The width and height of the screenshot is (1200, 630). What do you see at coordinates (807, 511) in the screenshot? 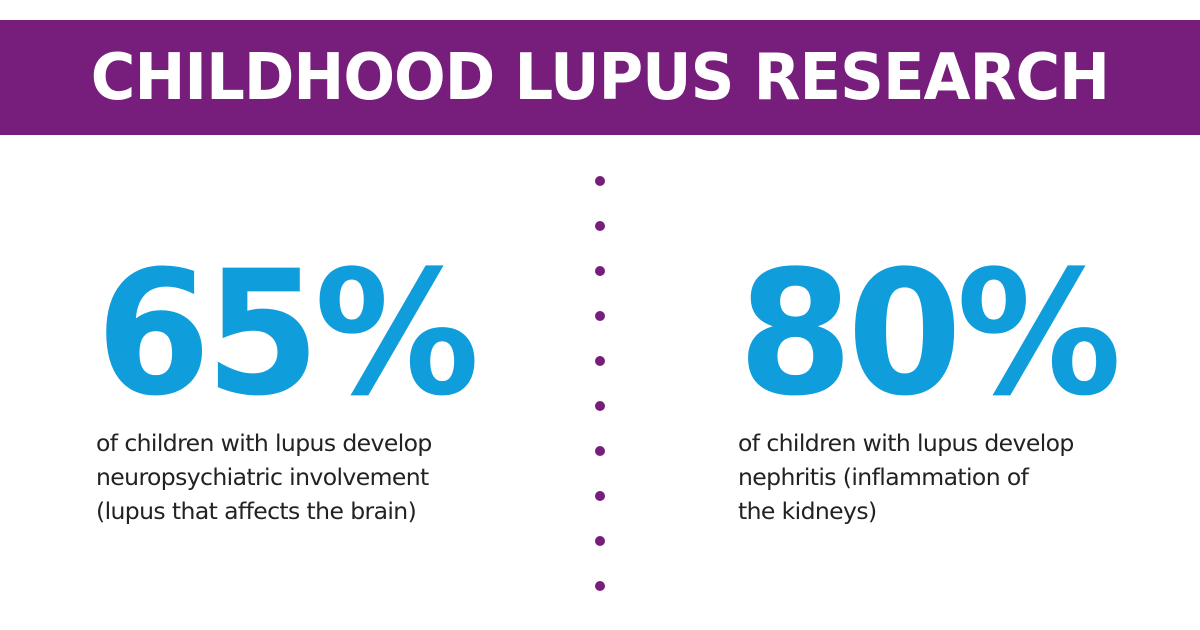
I see `stat-description-line: the kidneys)` at bounding box center [807, 511].